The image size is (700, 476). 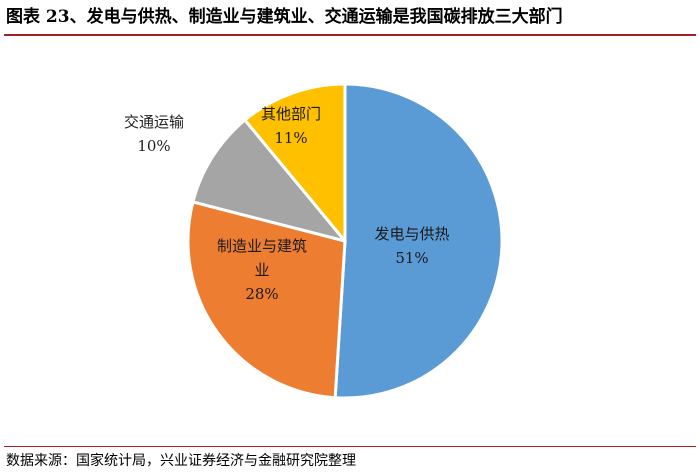 I want to click on title-divider, so click(x=350, y=35).